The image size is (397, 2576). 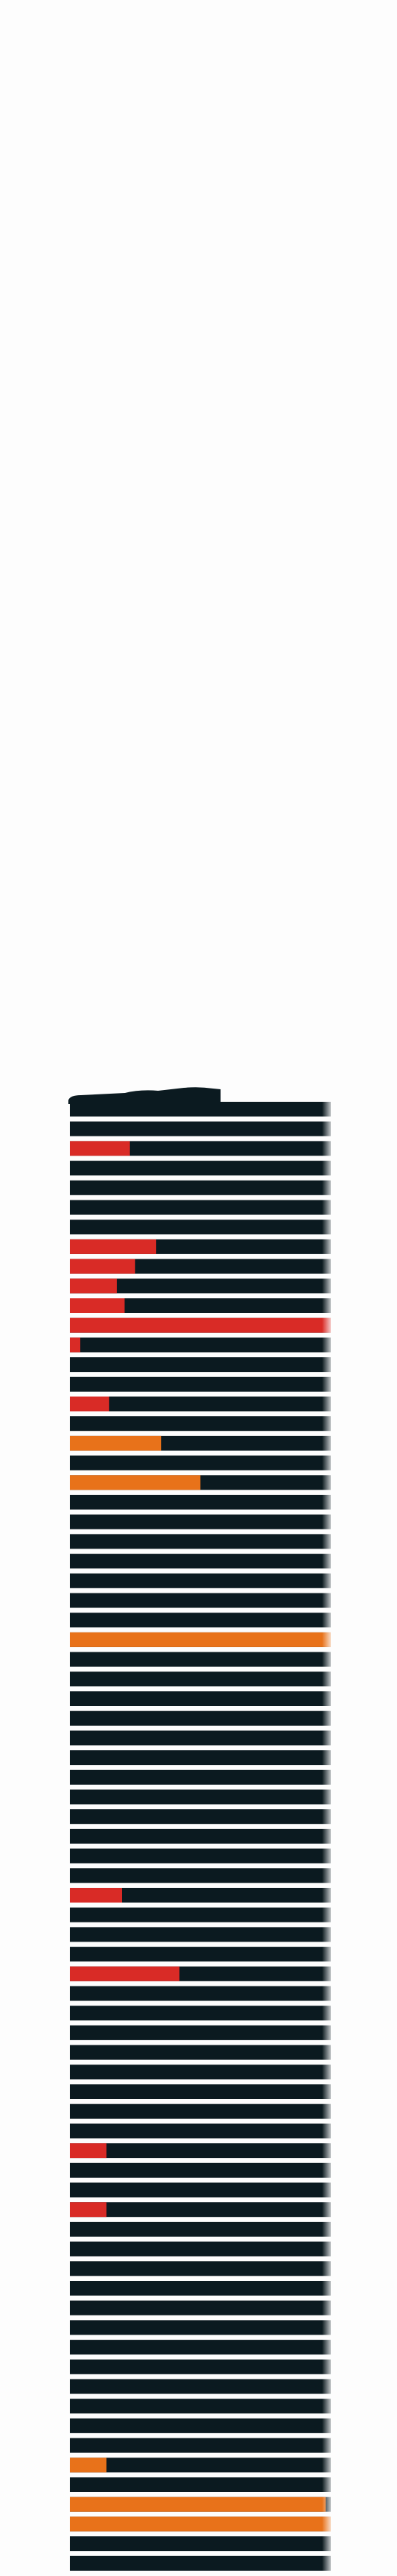 I want to click on chart-top-edge, so click(x=144, y=1095).